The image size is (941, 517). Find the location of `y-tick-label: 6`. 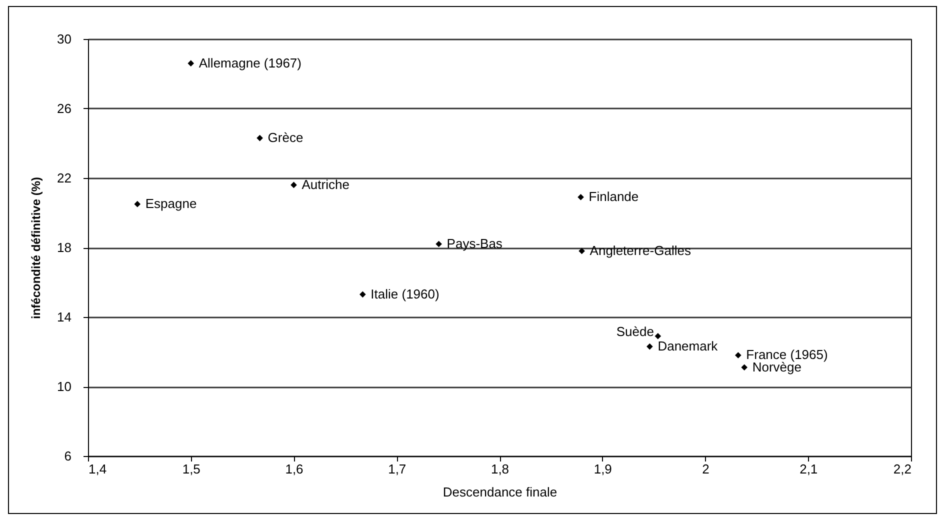

y-tick-label: 6 is located at coordinates (68, 456).